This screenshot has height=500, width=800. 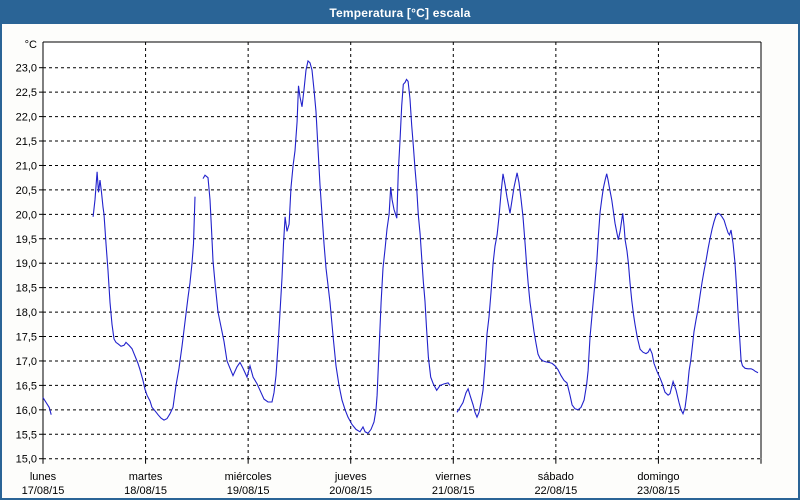 What do you see at coordinates (453, 491) in the screenshot?
I see `x-day-date: 21/08/15` at bounding box center [453, 491].